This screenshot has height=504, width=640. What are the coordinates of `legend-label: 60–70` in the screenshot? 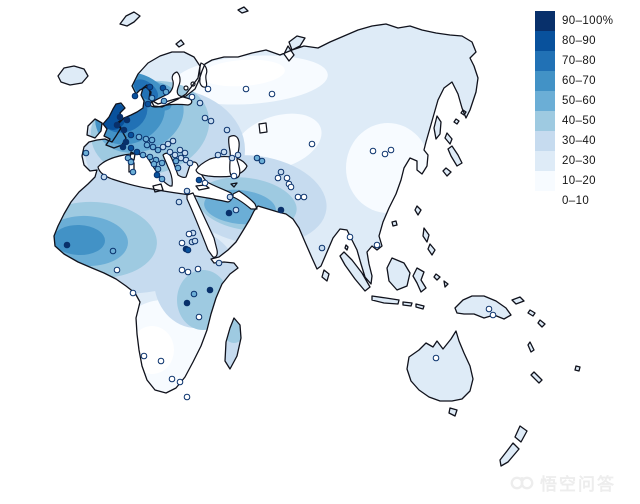 It's located at (579, 81).